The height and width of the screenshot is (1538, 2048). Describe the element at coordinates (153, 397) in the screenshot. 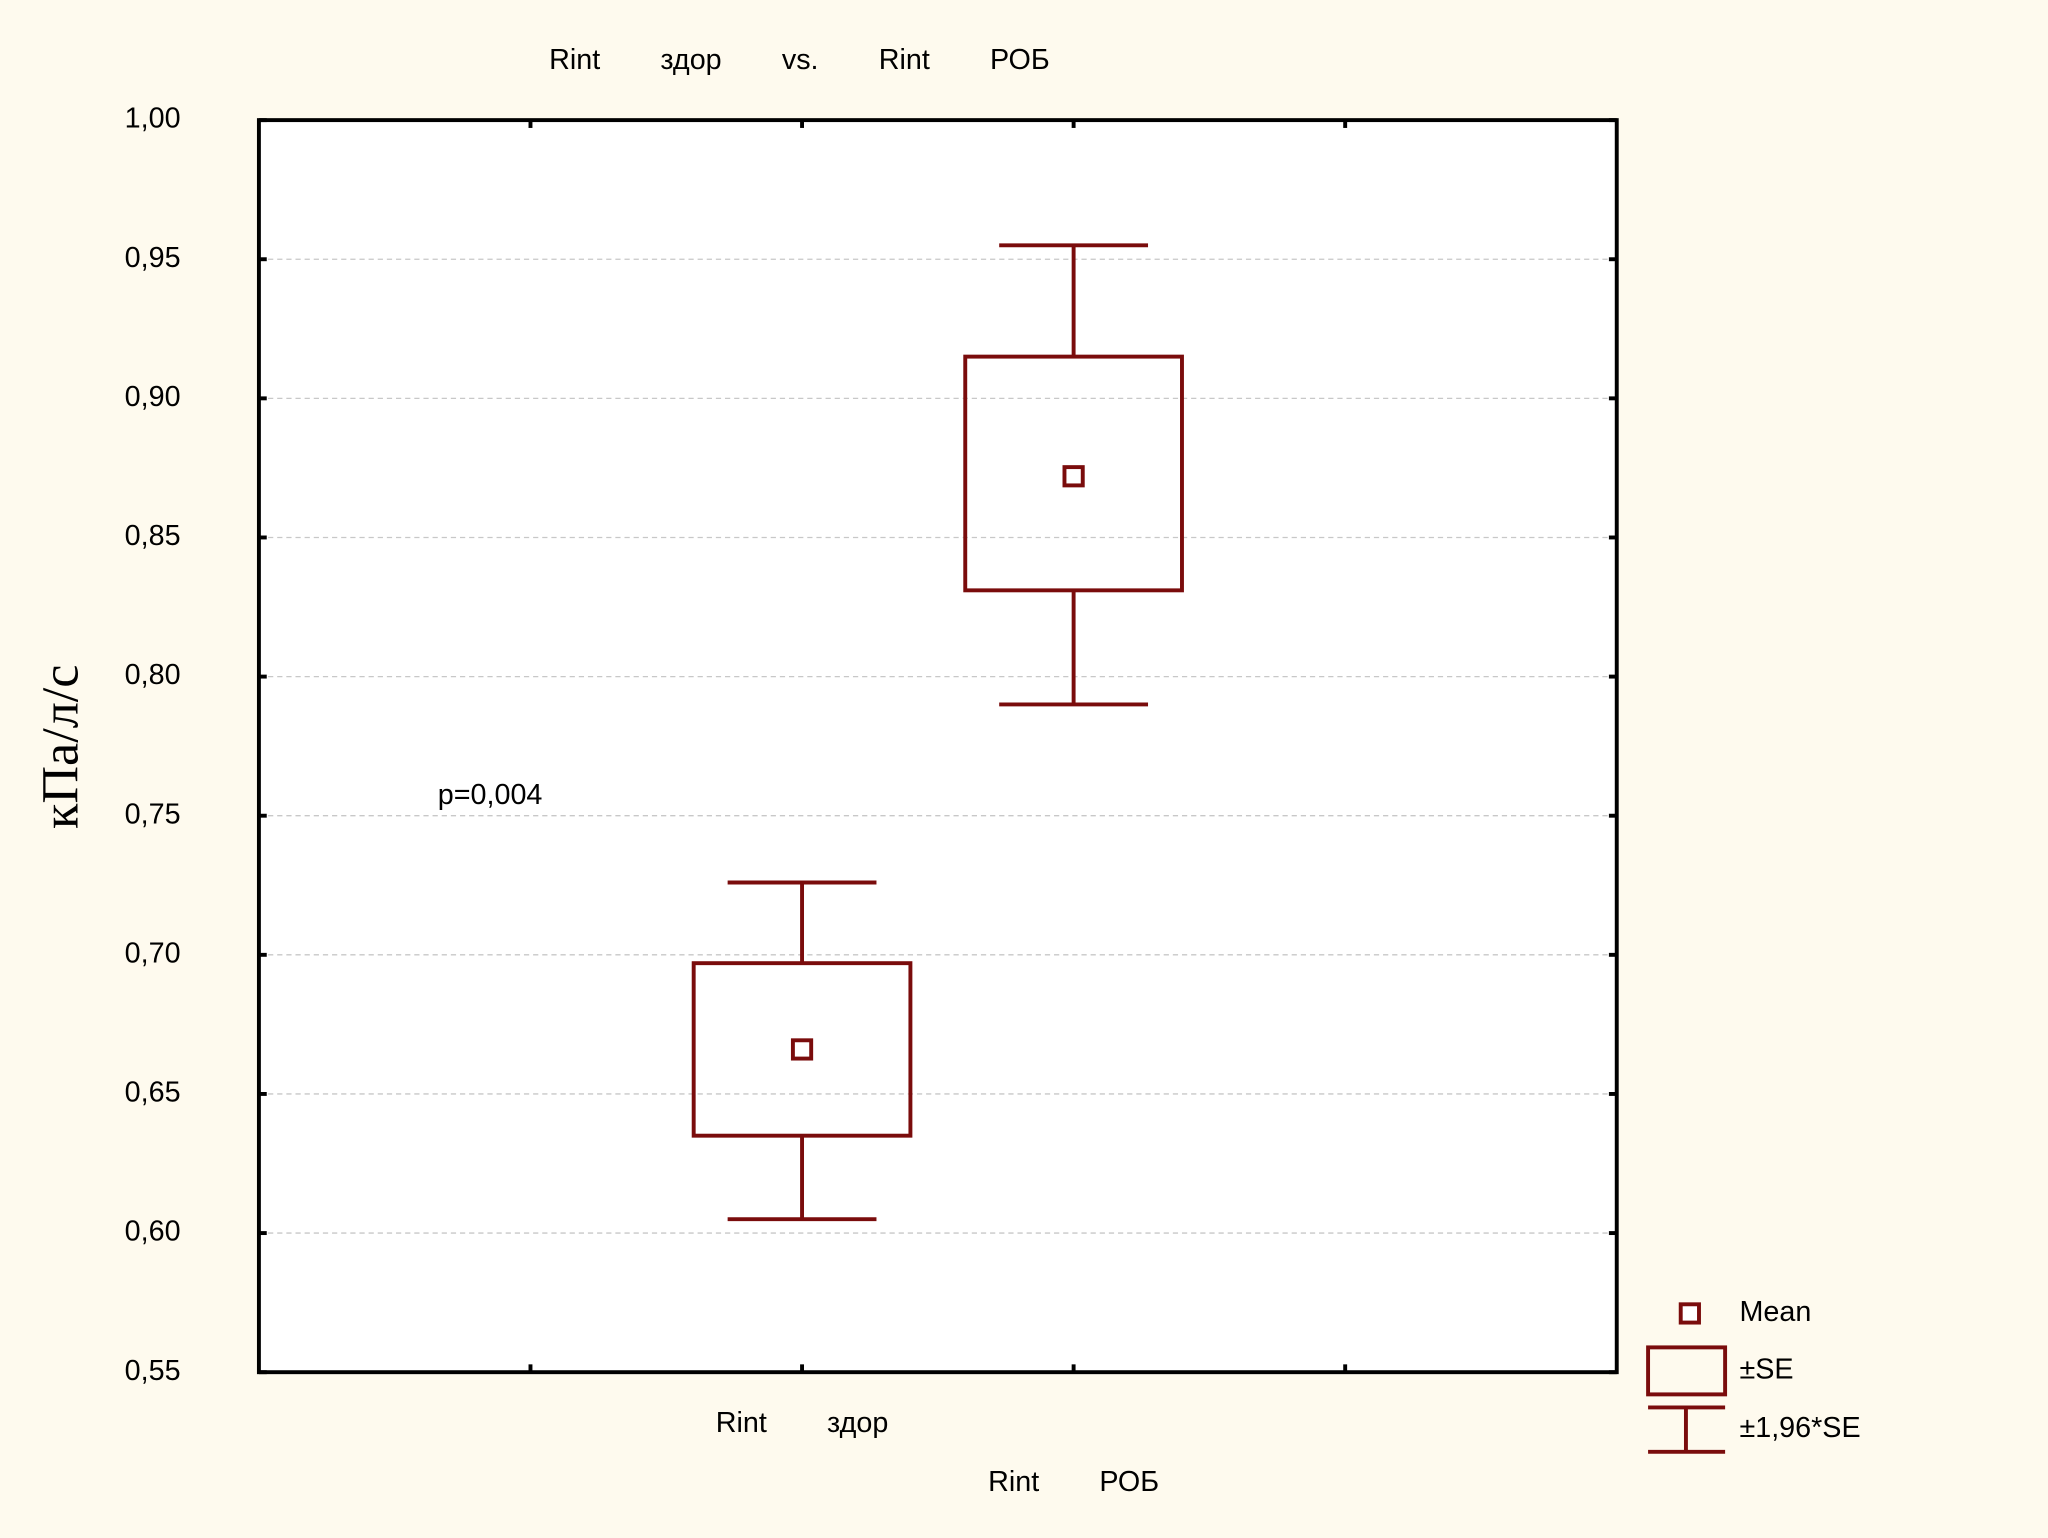

I see `y-tick-label: 0,90` at that location.